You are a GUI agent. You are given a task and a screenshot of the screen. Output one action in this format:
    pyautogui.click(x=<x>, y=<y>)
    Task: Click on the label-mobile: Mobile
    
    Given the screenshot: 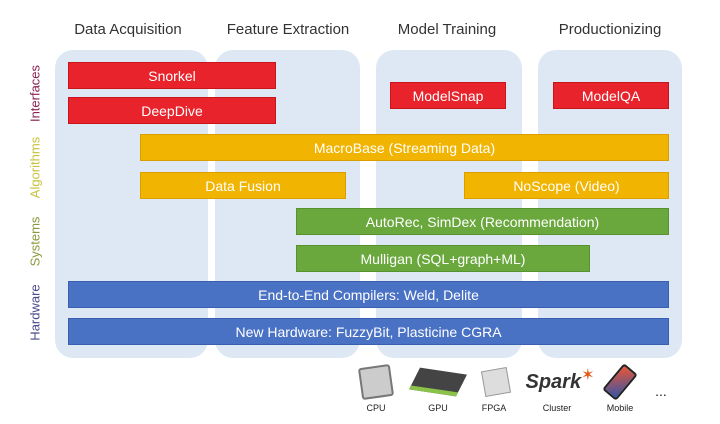 What is the action you would take?
    pyautogui.click(x=620, y=408)
    